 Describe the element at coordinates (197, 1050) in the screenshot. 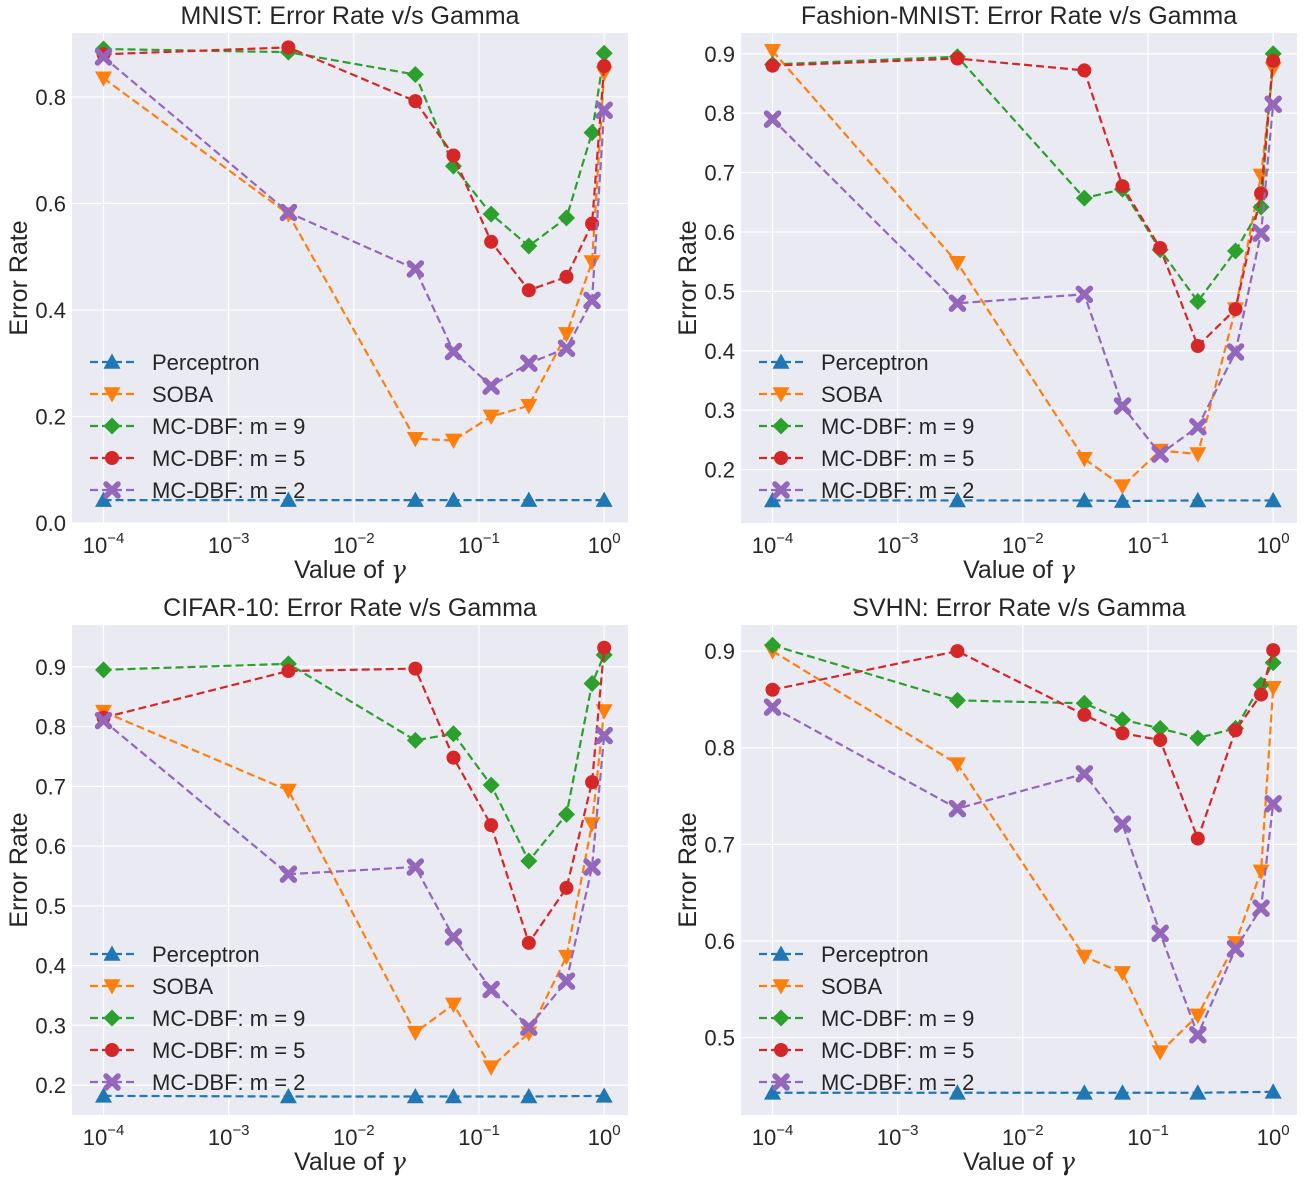

I see `legend-entry: MC-DBF: m = 5` at that location.